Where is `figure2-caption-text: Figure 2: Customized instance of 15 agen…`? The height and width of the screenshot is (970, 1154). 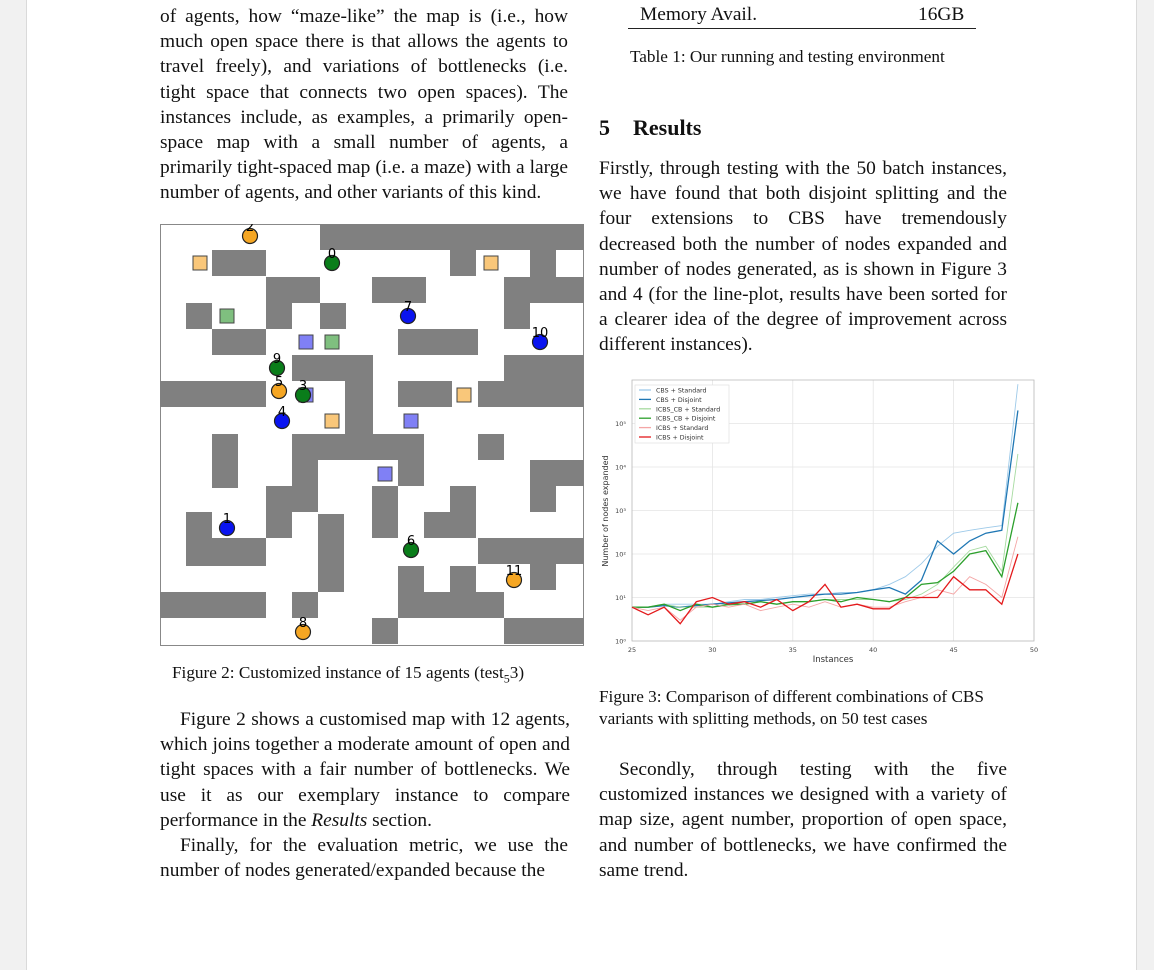 figure2-caption-text: Figure 2: Customized instance of 15 agen… is located at coordinates (338, 672).